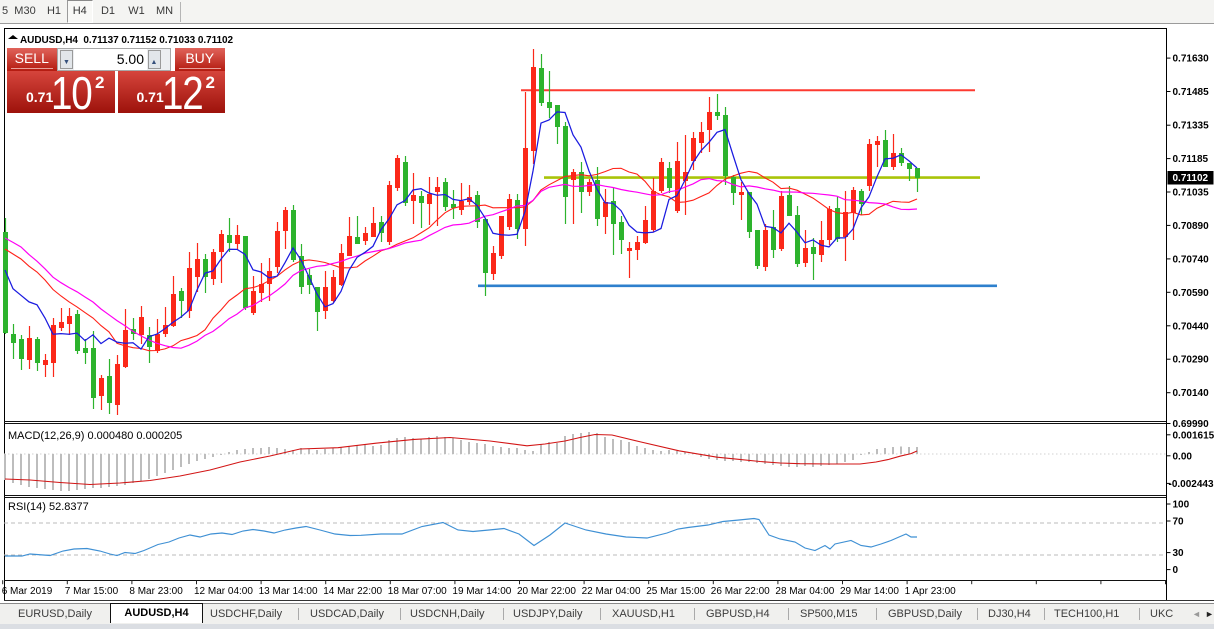 This screenshot has height=629, width=1214. Describe the element at coordinates (611, 591) in the screenshot. I see `svg-text: 22 Mar 04:00` at that location.